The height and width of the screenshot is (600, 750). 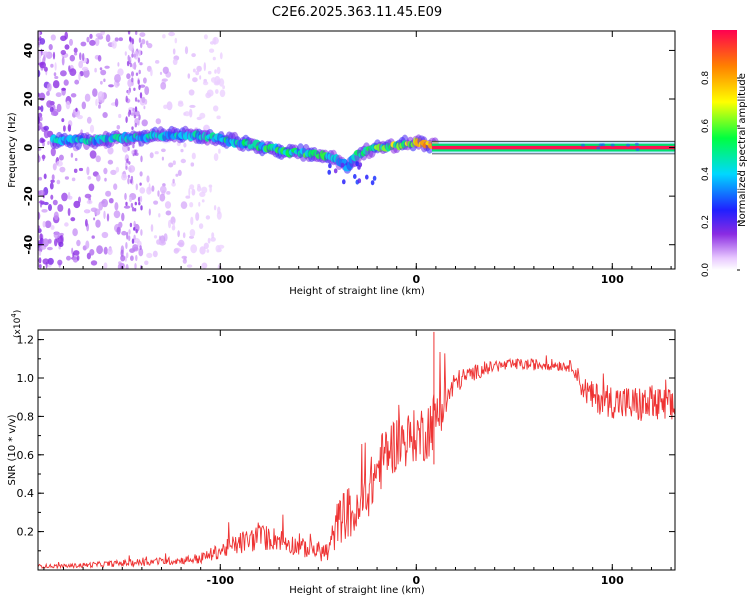 What do you see at coordinates (706, 174) in the screenshot?
I see `colorbar-tick-label: 0.4` at bounding box center [706, 174].